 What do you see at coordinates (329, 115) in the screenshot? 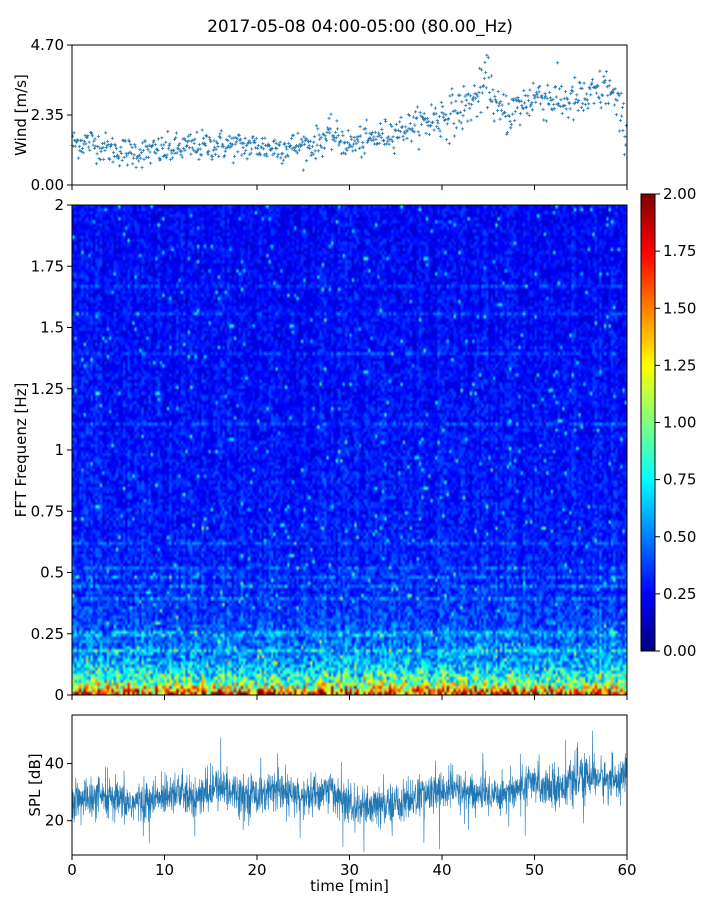
I see `wind-ticks: 0.00 2.35 4.70` at bounding box center [329, 115].